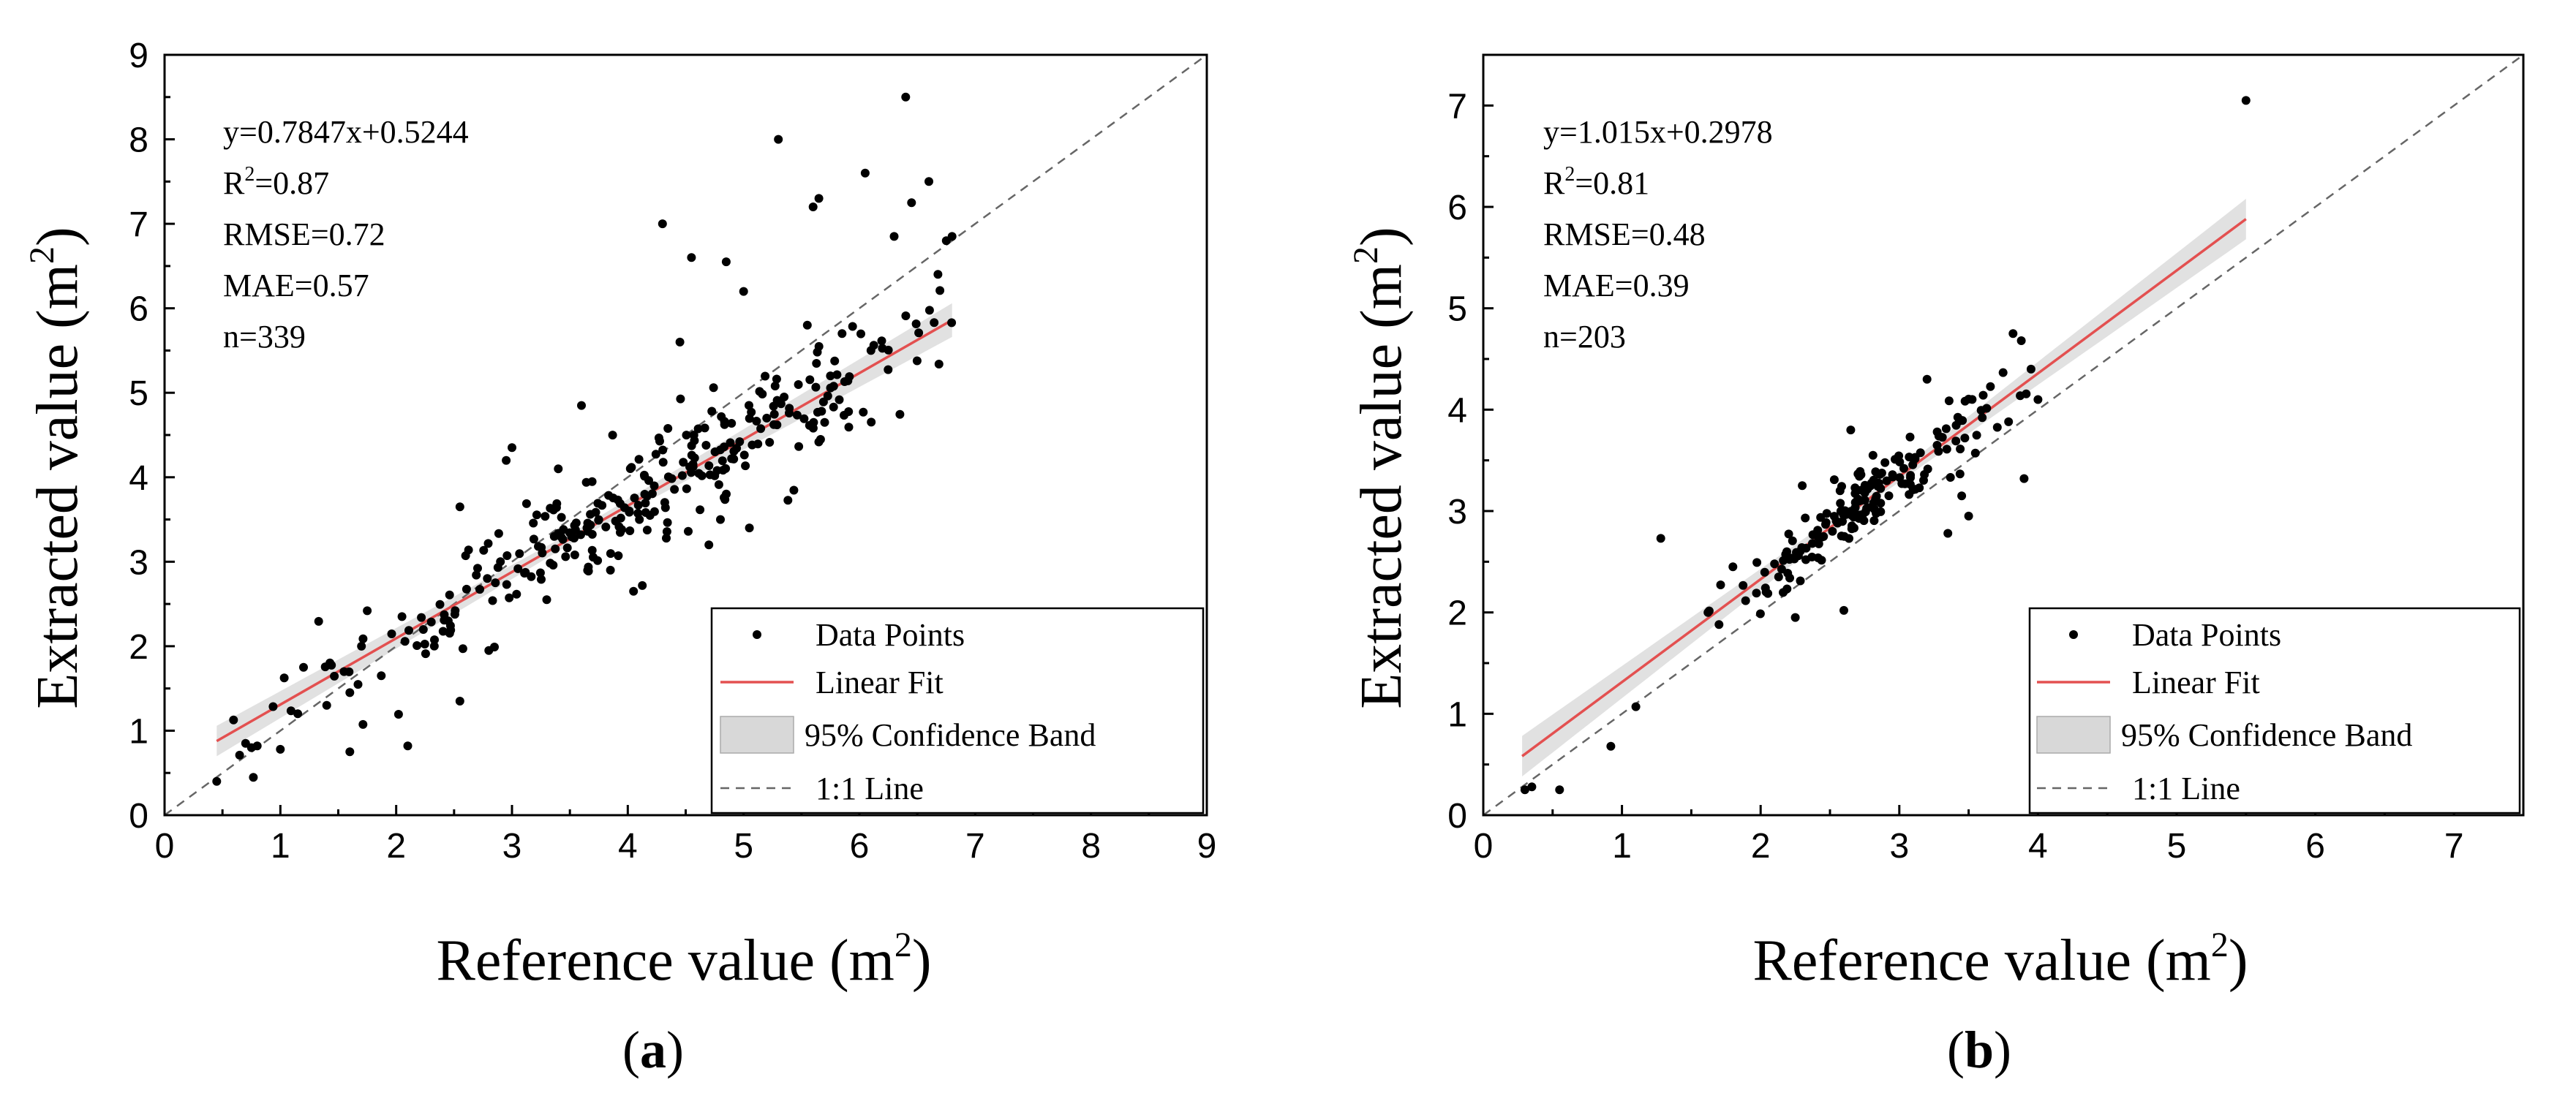 The height and width of the screenshot is (1093, 2576). I want to click on legend-frame, so click(2274, 711).